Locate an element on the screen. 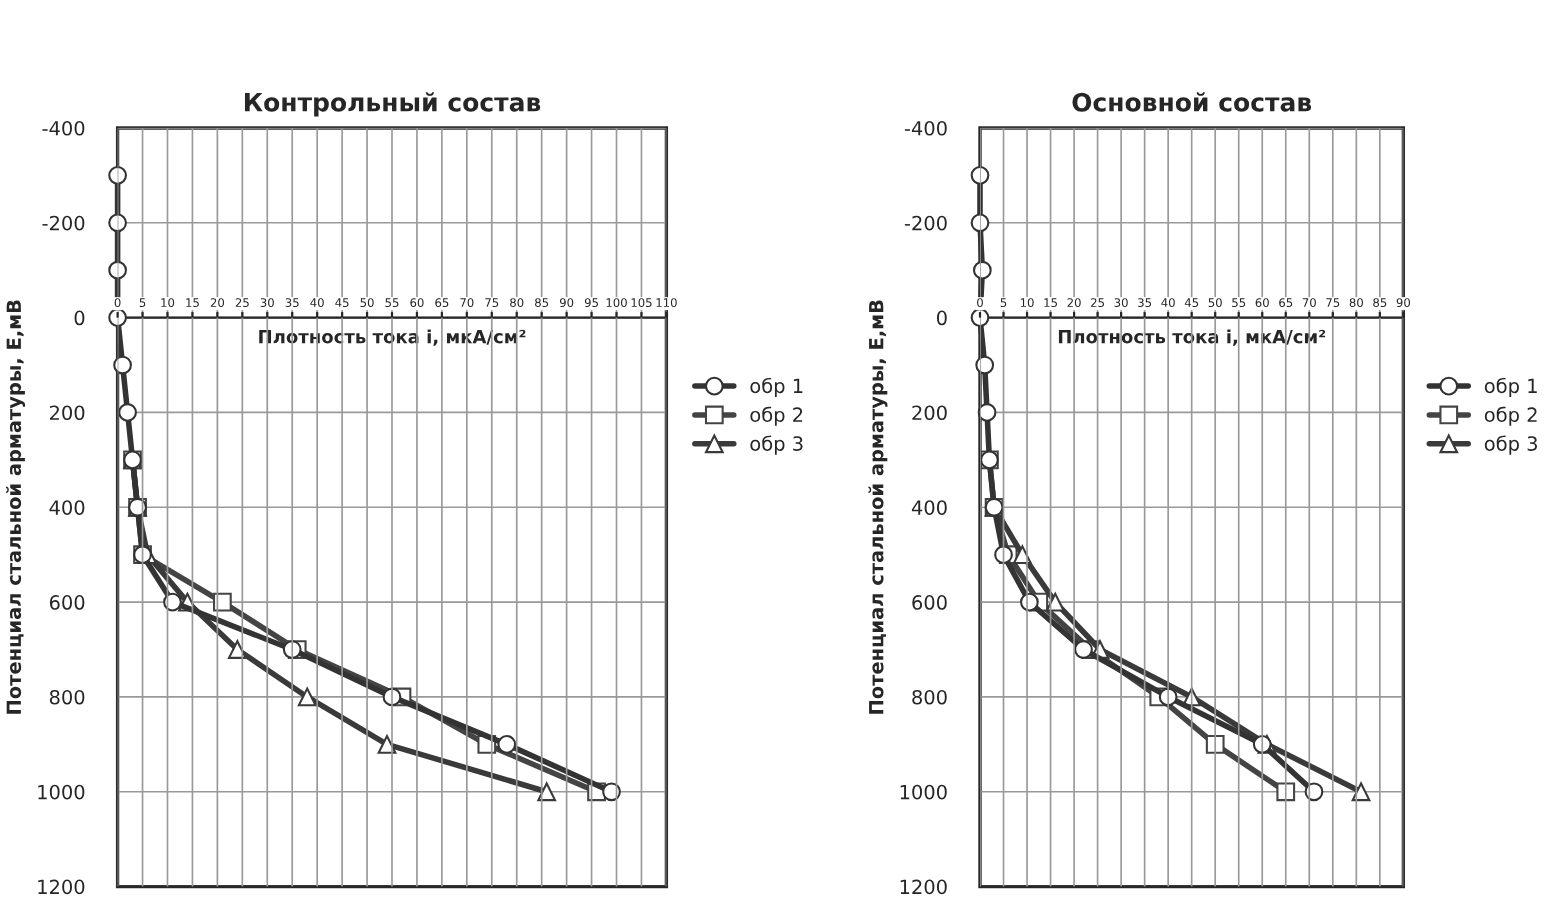  chart-title: Основной состав is located at coordinates (1192, 102).